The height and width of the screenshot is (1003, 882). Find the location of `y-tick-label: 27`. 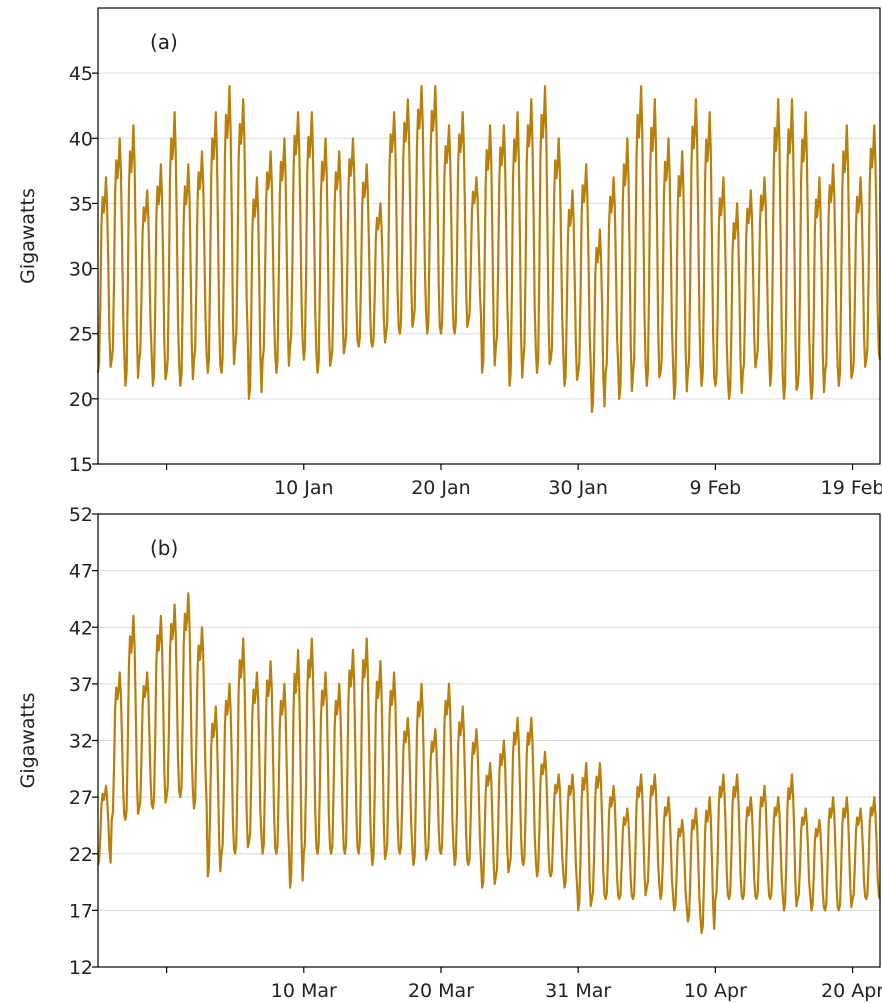

y-tick-label: 27 is located at coordinates (81, 798).